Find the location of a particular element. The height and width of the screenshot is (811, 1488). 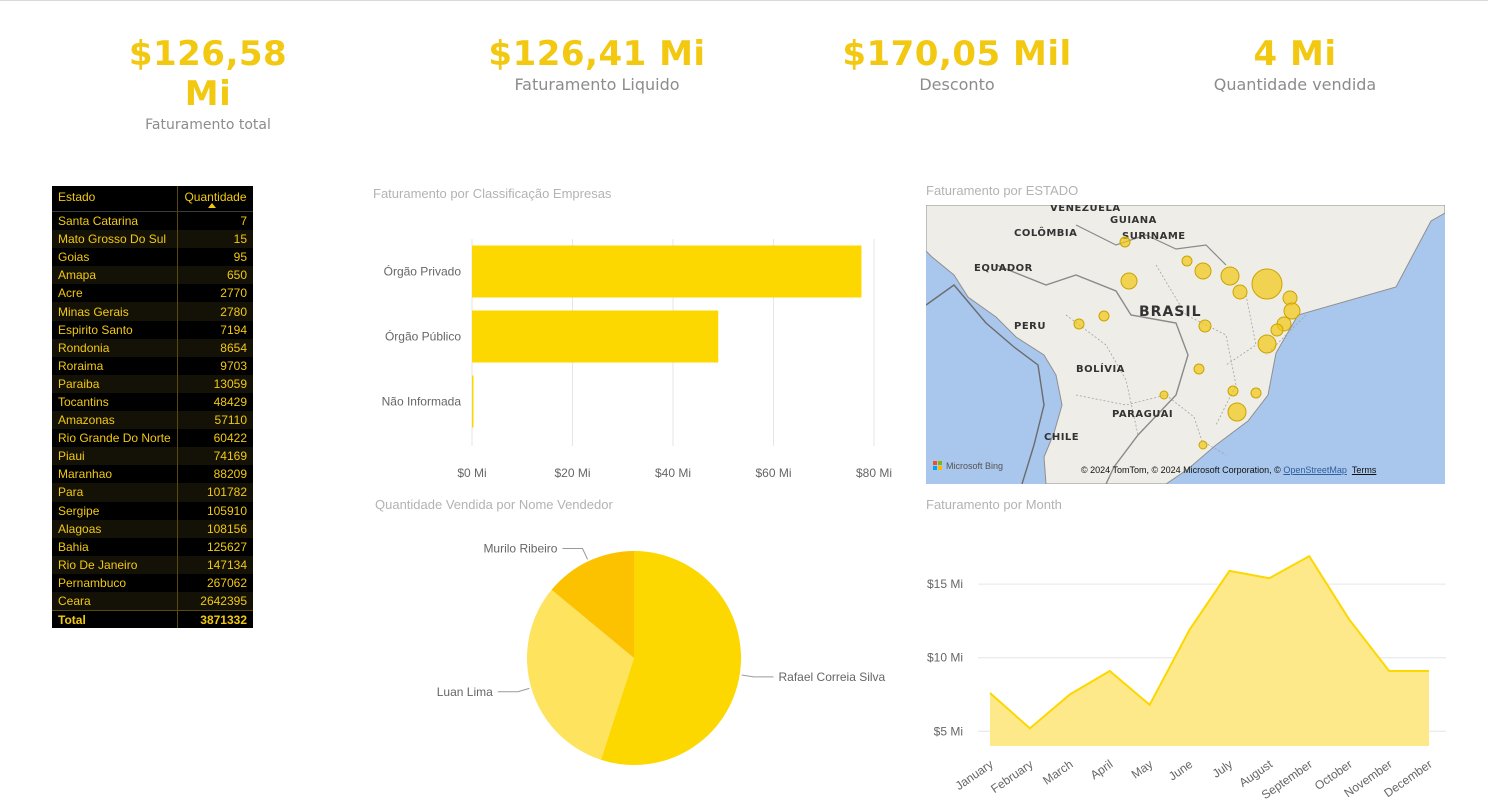

openstreetmap-link: OpenStreetMap is located at coordinates (1315, 470).